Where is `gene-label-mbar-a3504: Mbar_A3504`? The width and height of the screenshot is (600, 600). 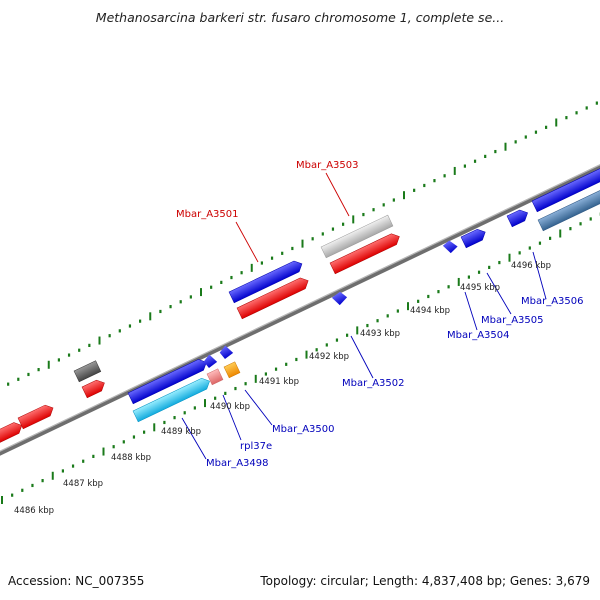
gene-label-mbar-a3504: Mbar_A3504 is located at coordinates (478, 335).